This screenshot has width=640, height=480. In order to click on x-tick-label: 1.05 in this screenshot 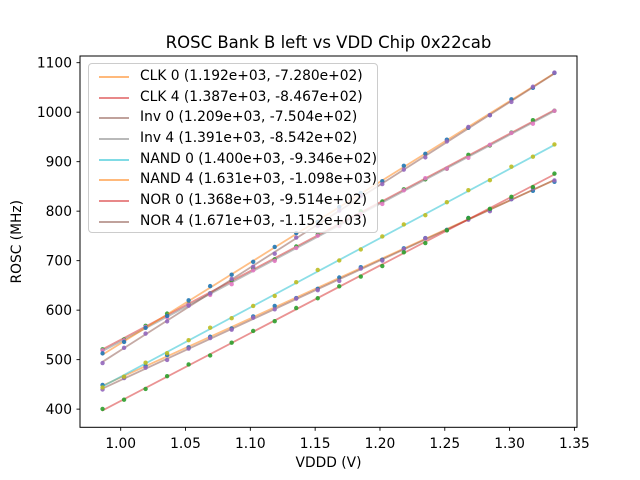, I will do `click(185, 444)`.